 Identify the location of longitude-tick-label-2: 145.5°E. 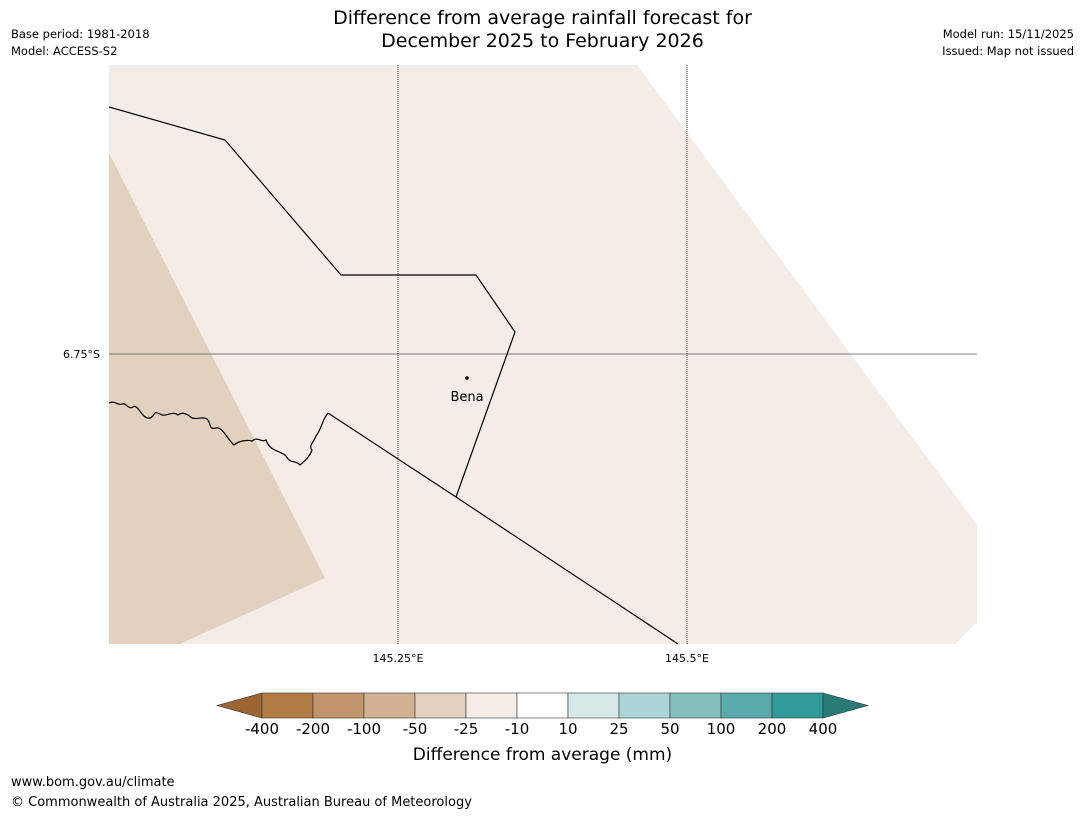
(687, 658).